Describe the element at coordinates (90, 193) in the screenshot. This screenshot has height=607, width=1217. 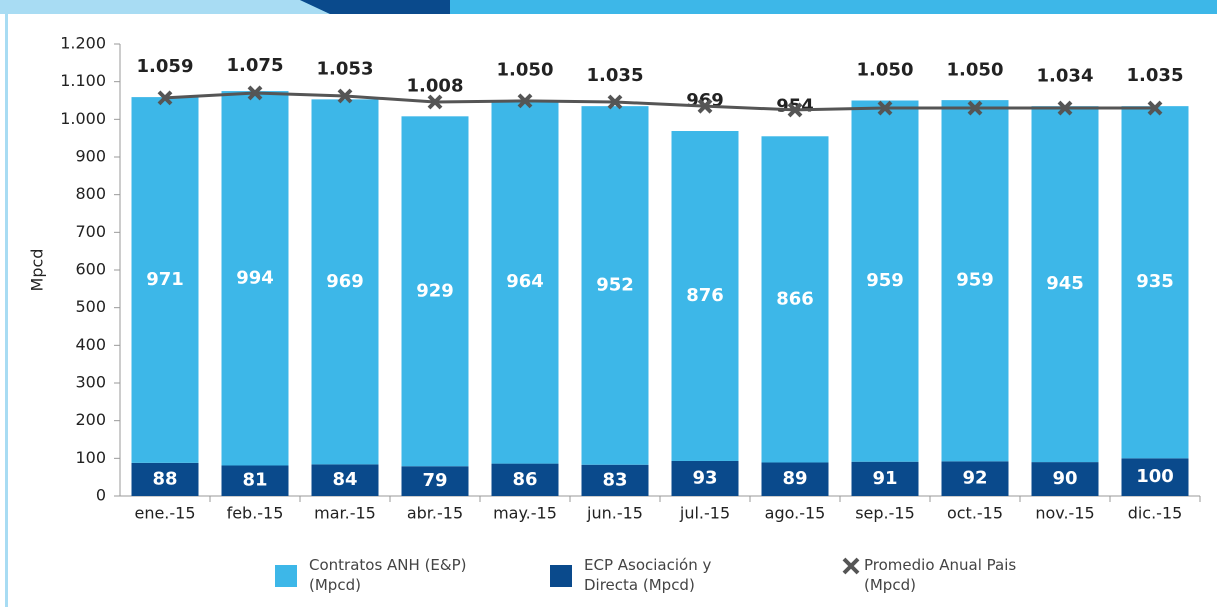
I see `y-tick-label: 800` at that location.